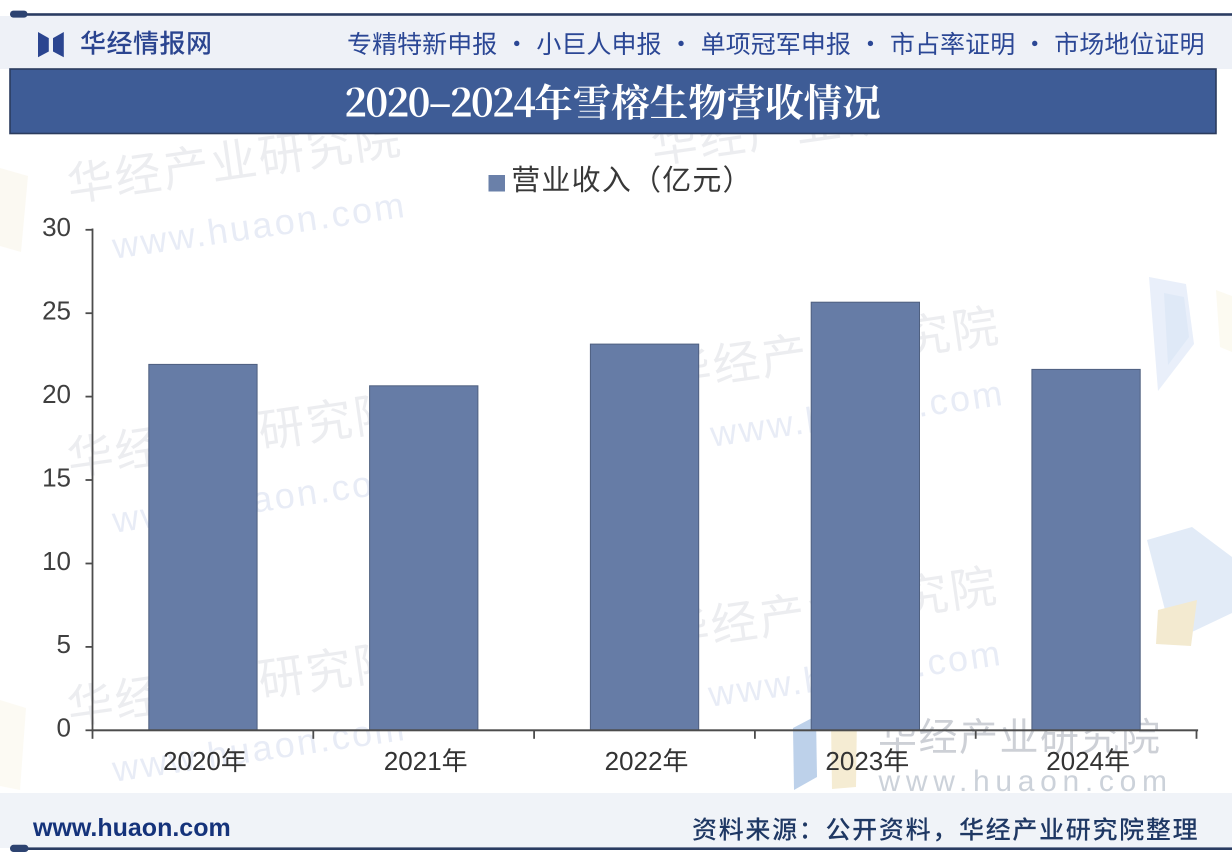  What do you see at coordinates (56, 311) in the screenshot?
I see `svg-text: 25` at bounding box center [56, 311].